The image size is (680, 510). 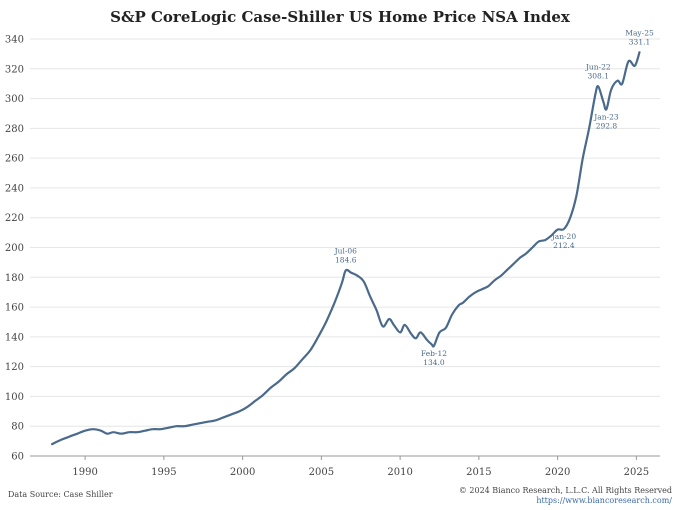 I want to click on y-tick-label: 280, so click(x=14, y=129).